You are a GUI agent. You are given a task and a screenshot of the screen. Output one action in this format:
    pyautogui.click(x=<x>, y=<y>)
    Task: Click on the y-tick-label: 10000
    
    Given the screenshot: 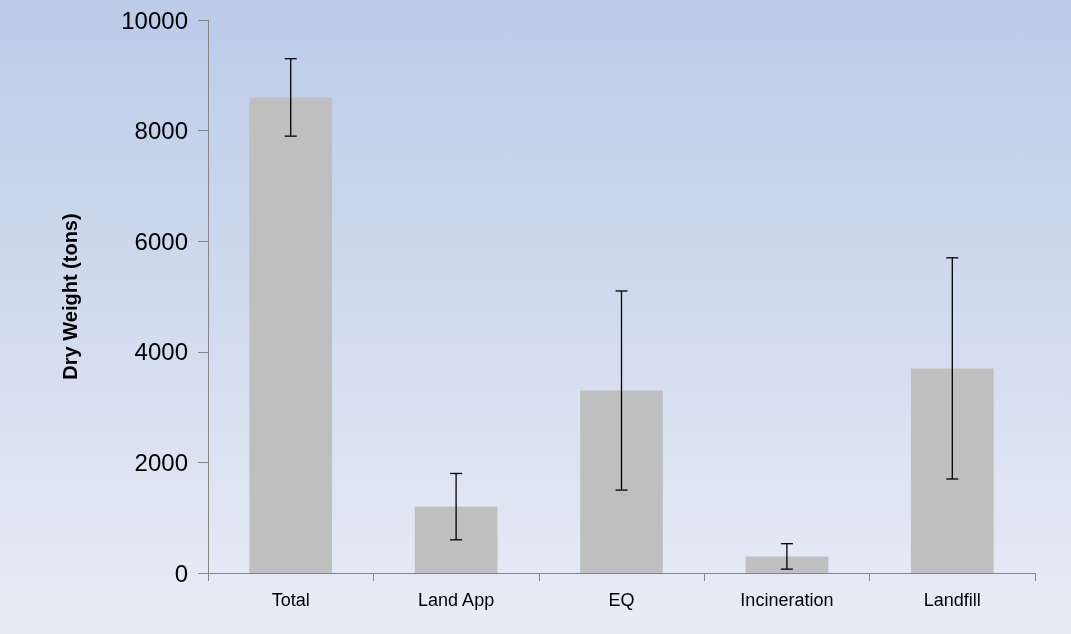 What is the action you would take?
    pyautogui.click(x=154, y=20)
    